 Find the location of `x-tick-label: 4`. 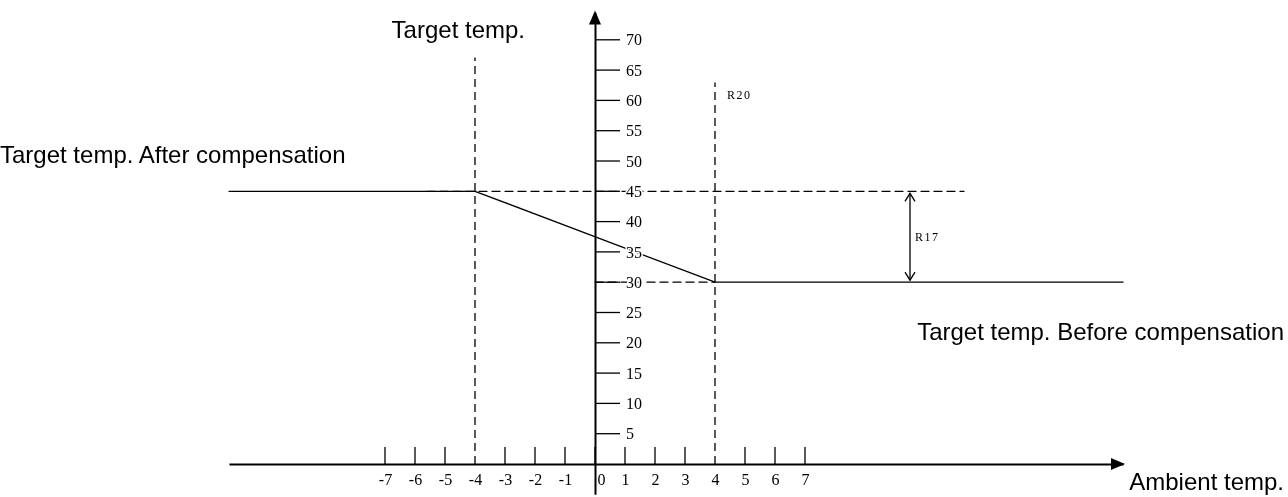

x-tick-label: 4 is located at coordinates (715, 480).